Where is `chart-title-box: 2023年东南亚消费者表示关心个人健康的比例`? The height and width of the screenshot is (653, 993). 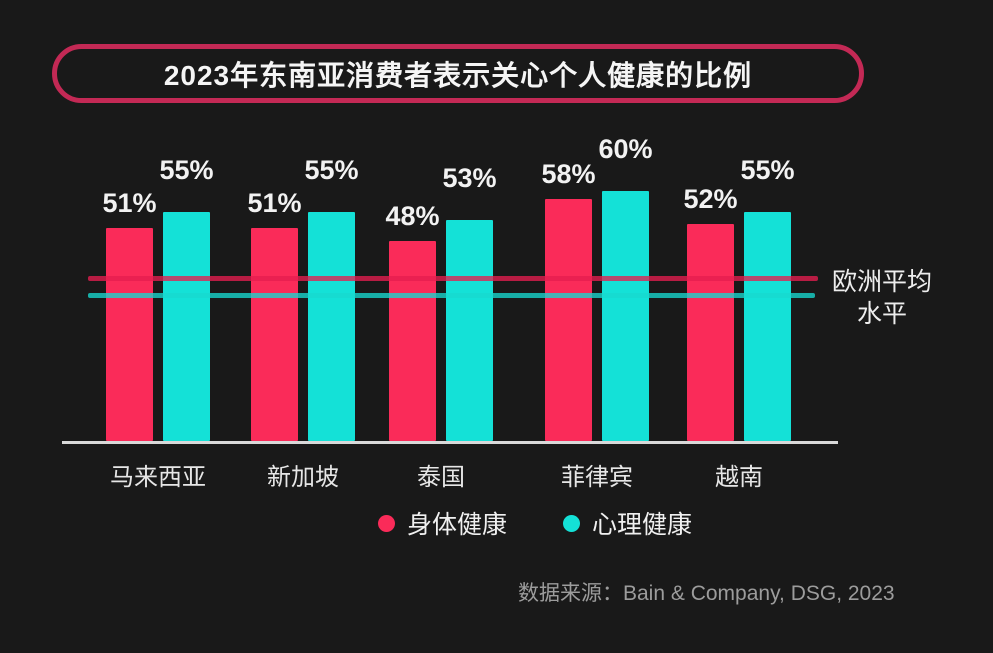
chart-title-box: 2023年东南亚消费者表示关心个人健康的比例 is located at coordinates (458, 73).